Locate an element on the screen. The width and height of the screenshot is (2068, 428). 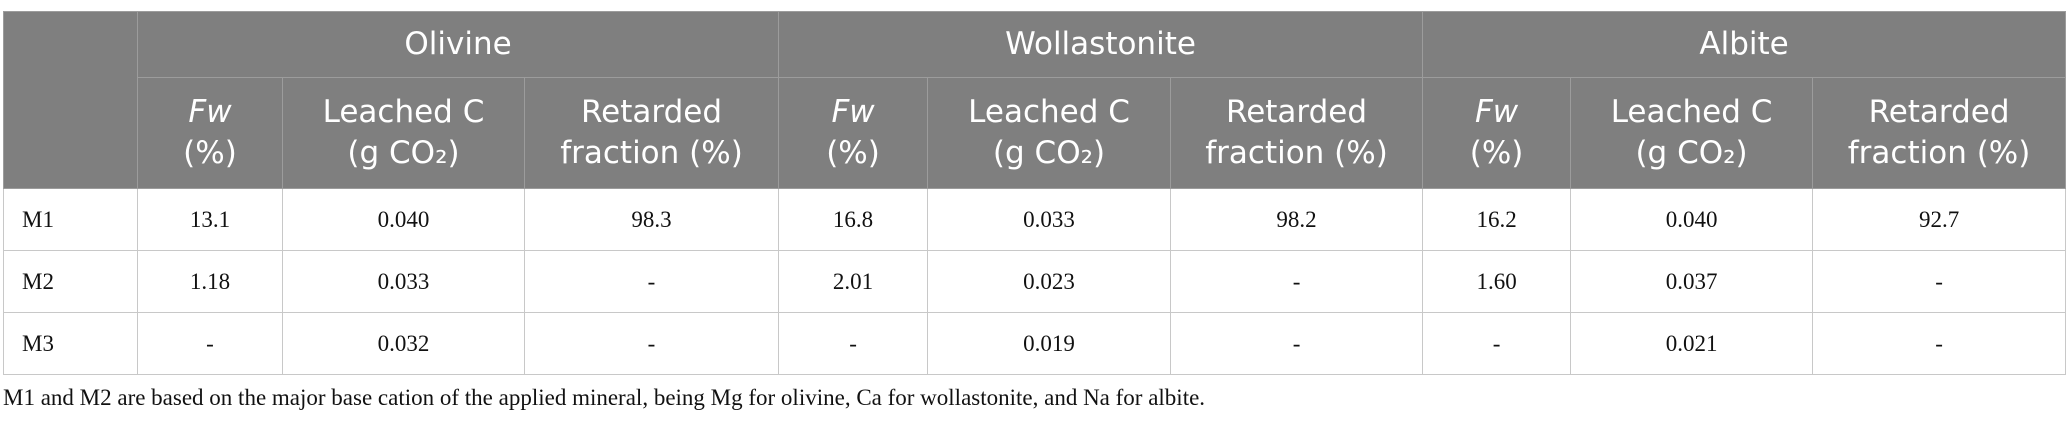
table-cell: 0.023 is located at coordinates (1049, 281).